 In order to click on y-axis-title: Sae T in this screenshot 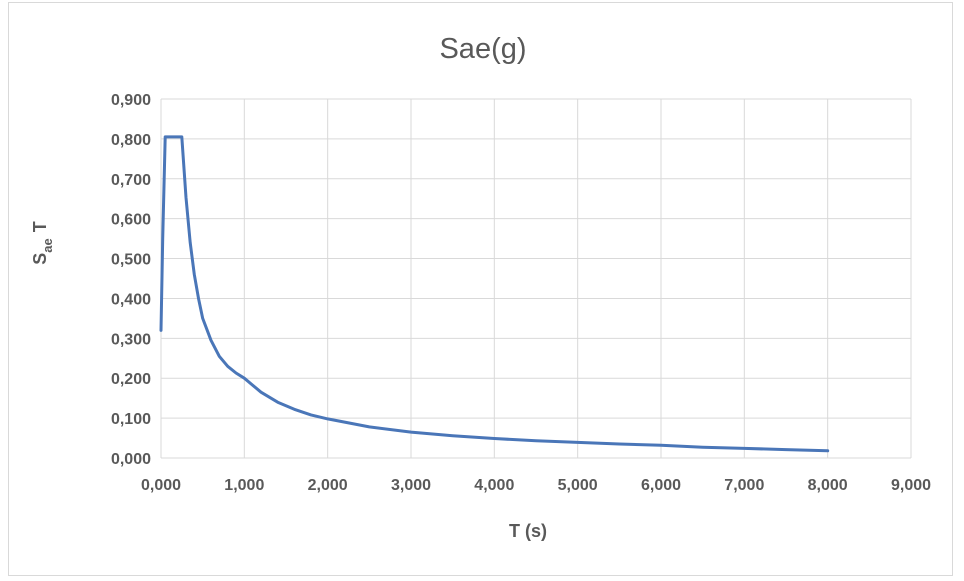, I will do `click(42, 242)`.